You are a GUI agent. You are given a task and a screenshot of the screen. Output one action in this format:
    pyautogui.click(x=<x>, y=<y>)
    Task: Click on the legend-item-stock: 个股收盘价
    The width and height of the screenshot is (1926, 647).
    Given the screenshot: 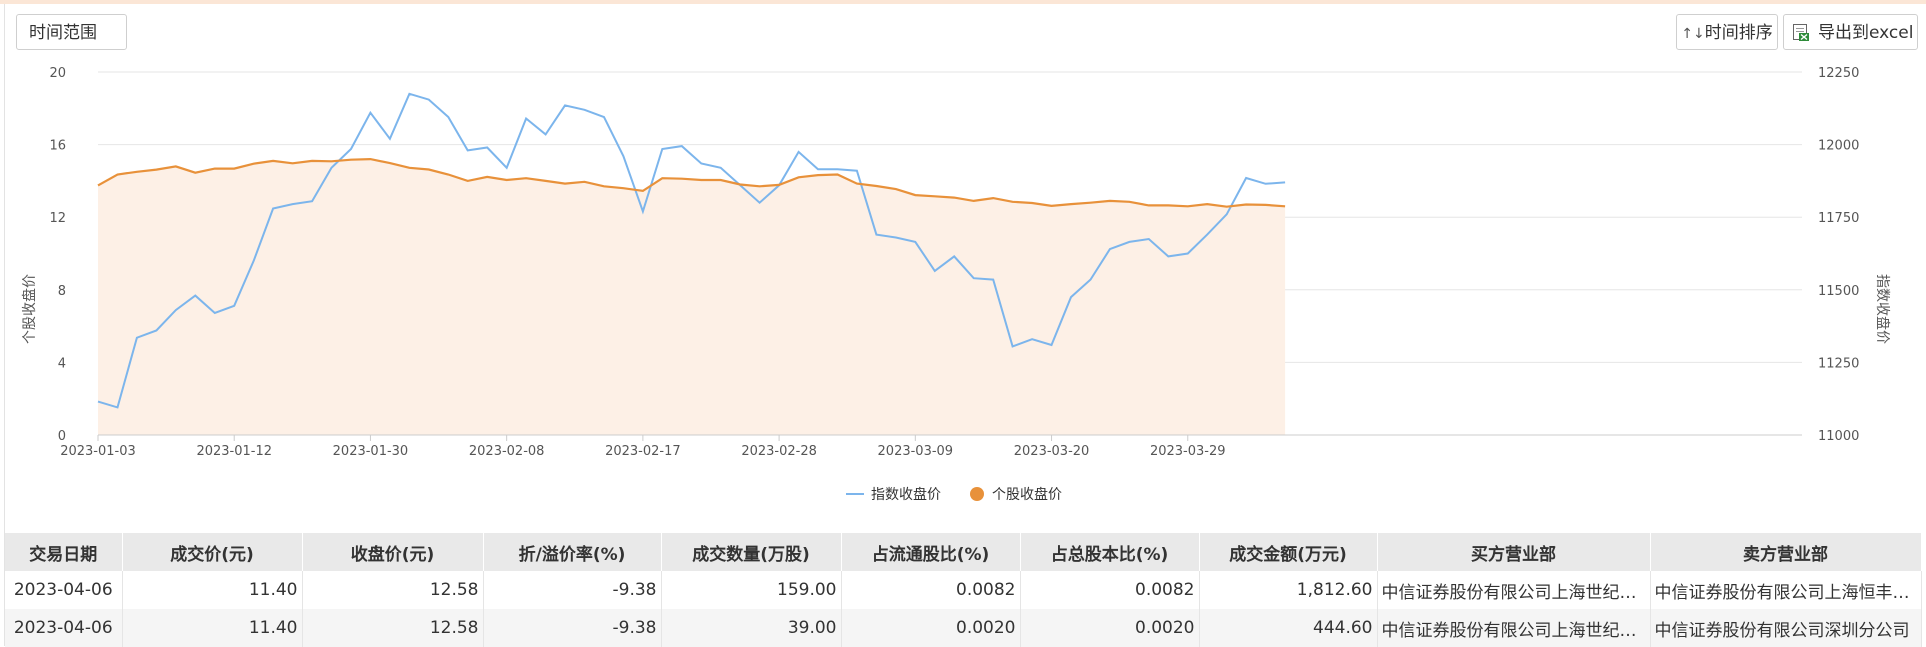 What is the action you would take?
    pyautogui.click(x=1016, y=494)
    